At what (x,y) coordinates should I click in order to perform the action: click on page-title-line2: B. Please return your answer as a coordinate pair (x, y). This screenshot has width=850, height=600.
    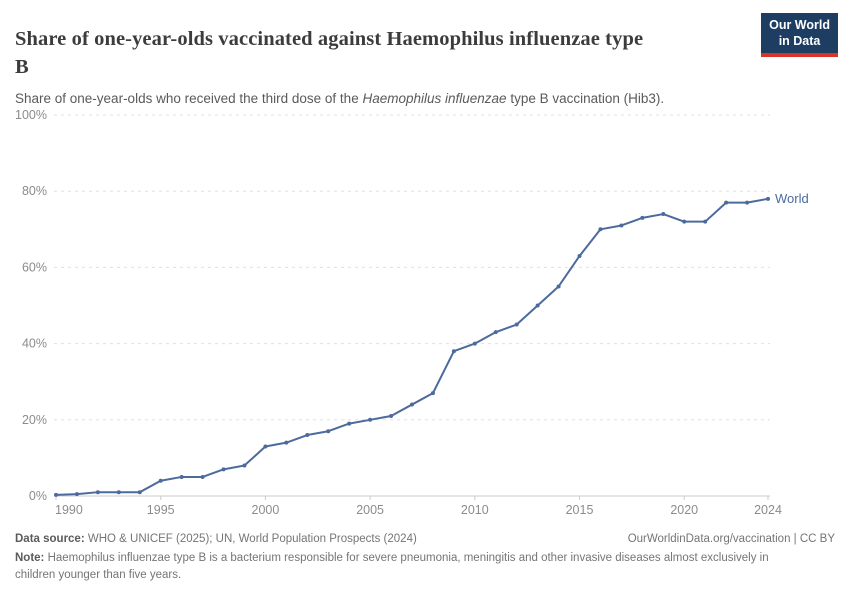
    Looking at the image, I should click on (22, 66).